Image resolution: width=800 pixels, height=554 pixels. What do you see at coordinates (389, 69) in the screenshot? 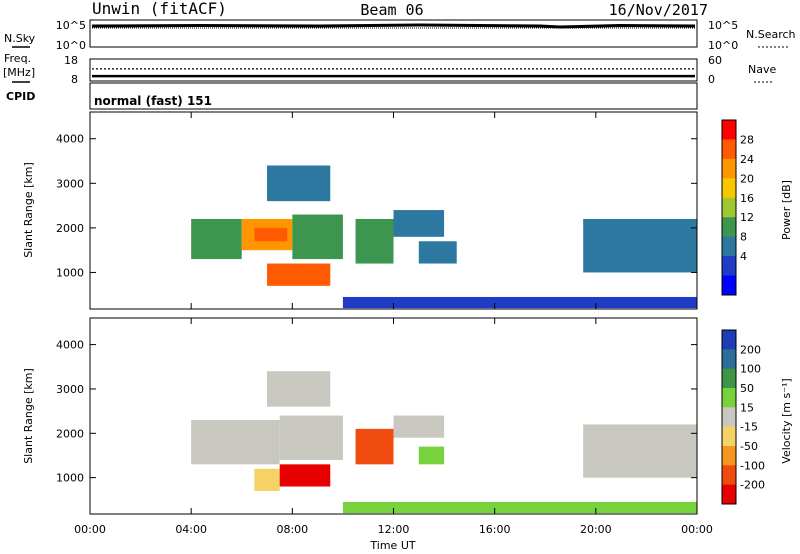
I see `freq-panel: Freq. [MHz] 18 8 60 0 Nave` at bounding box center [389, 69].